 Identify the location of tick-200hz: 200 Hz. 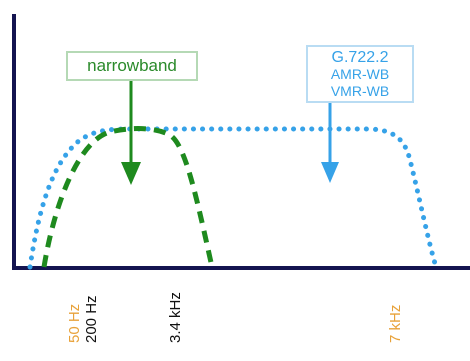
(91, 319).